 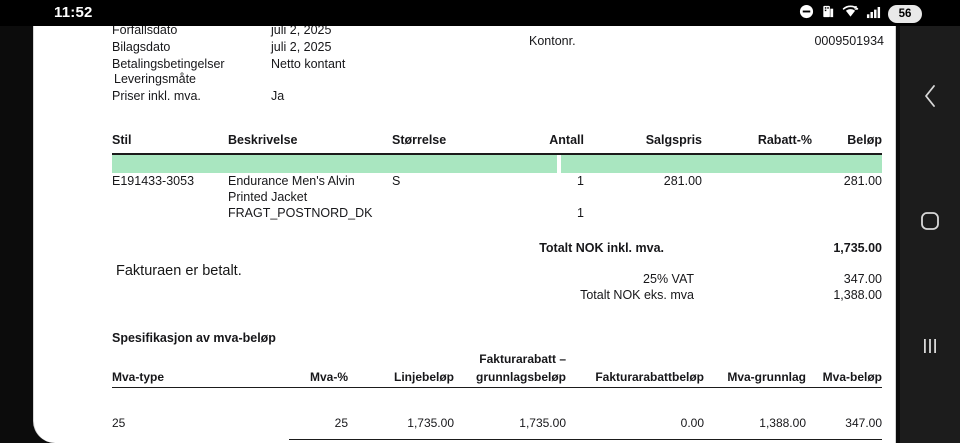 What do you see at coordinates (552, 41) in the screenshot?
I see `meta-label-kontonr: Kontonr.` at bounding box center [552, 41].